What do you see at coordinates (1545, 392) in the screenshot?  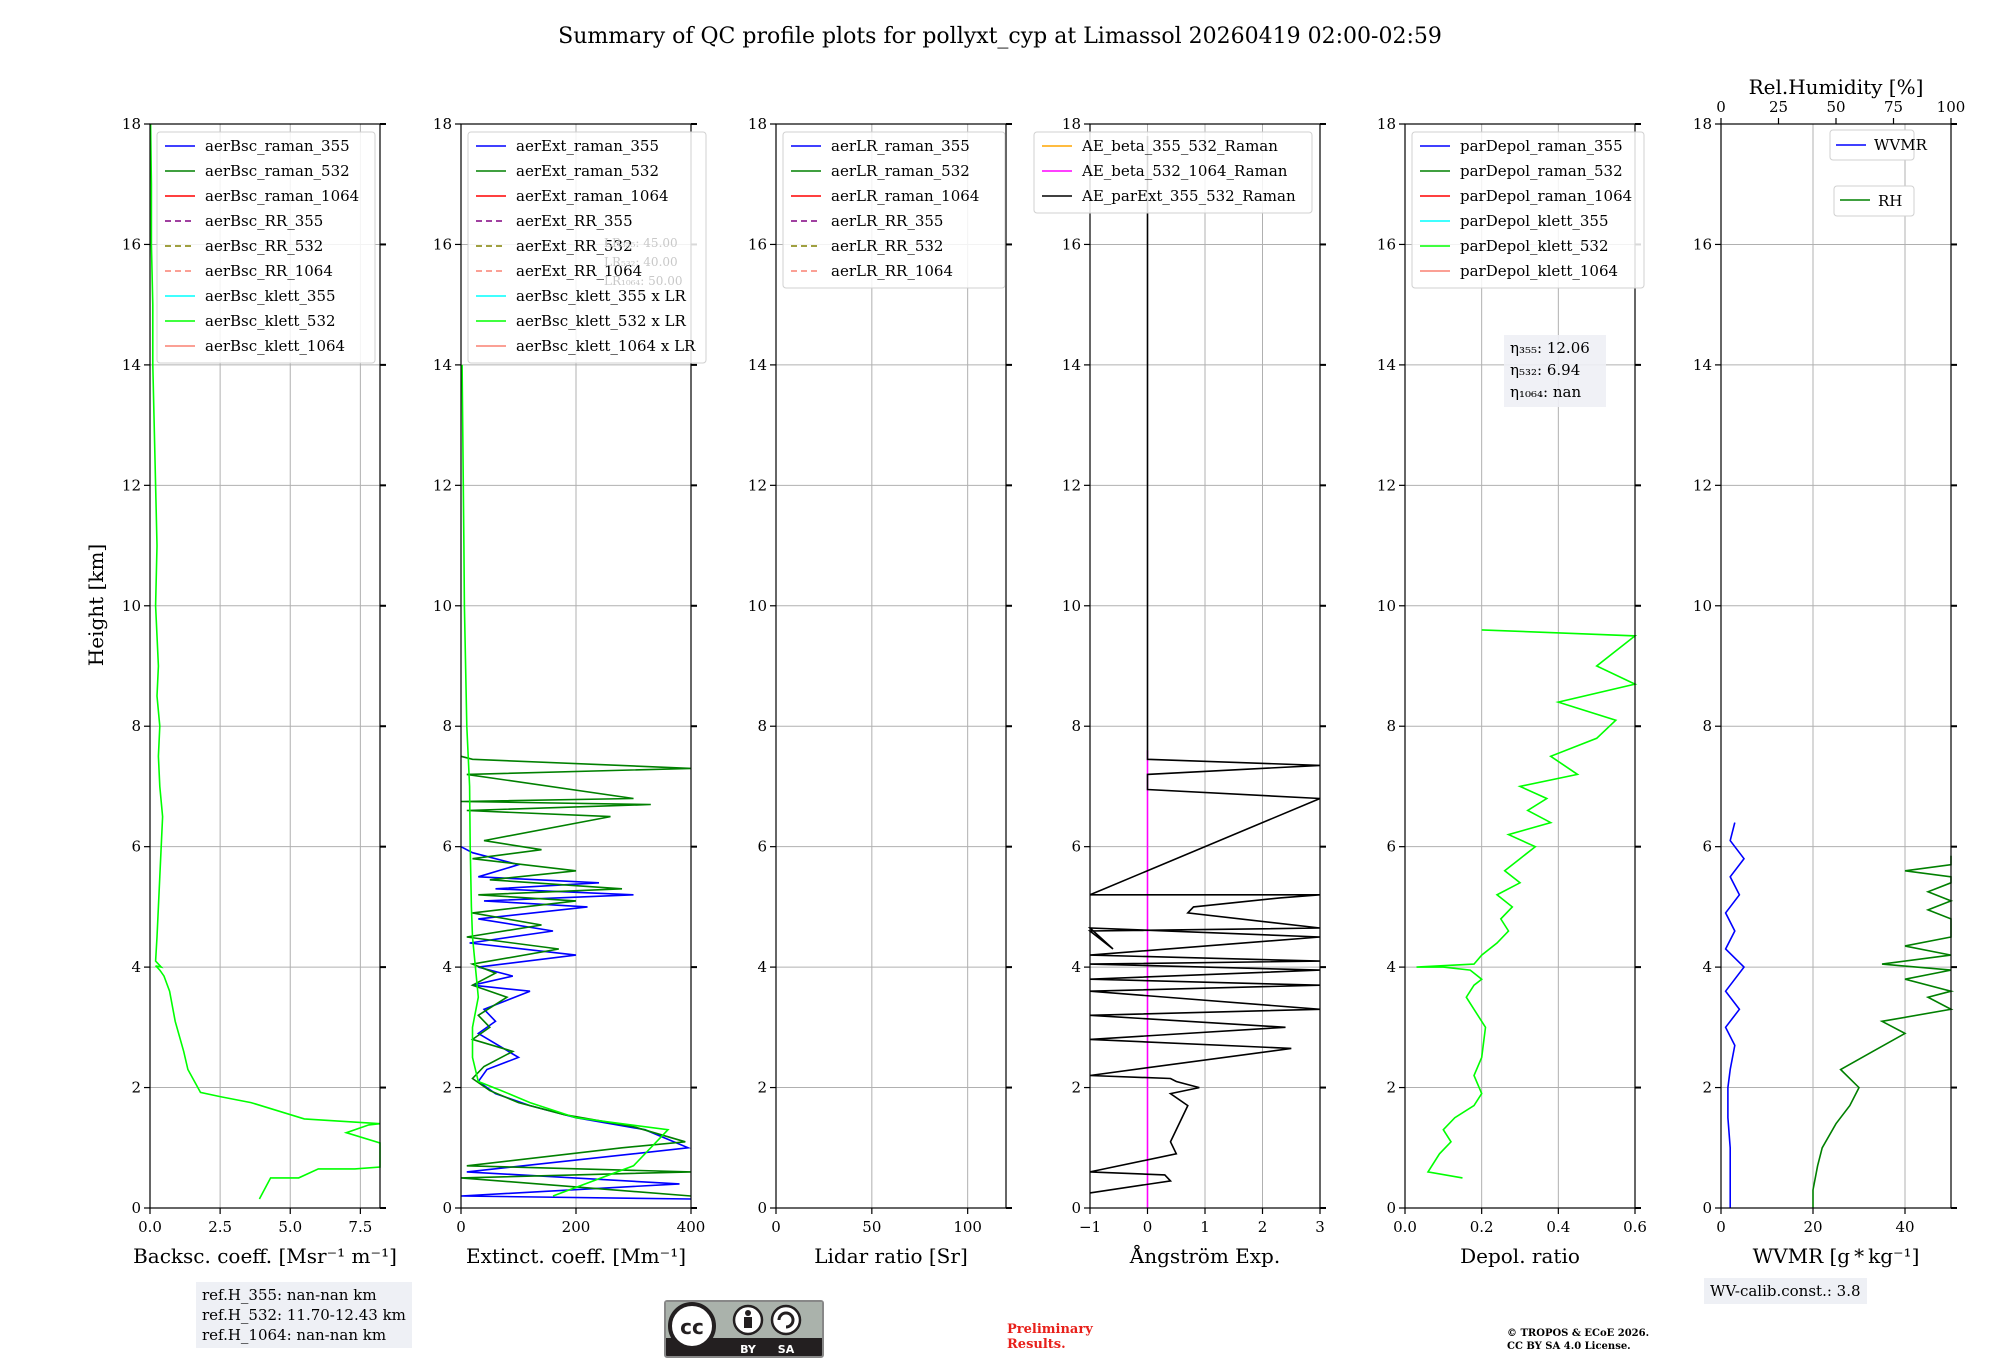 I see `eta-label-2: η₁₀₆₄: nan` at bounding box center [1545, 392].